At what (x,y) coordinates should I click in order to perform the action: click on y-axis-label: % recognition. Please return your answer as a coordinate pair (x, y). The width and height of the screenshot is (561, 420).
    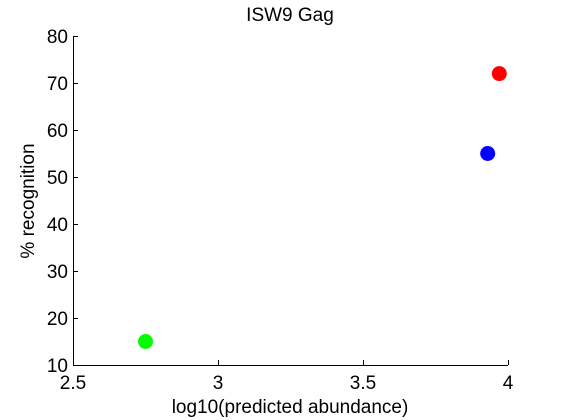
    Looking at the image, I should click on (28, 200).